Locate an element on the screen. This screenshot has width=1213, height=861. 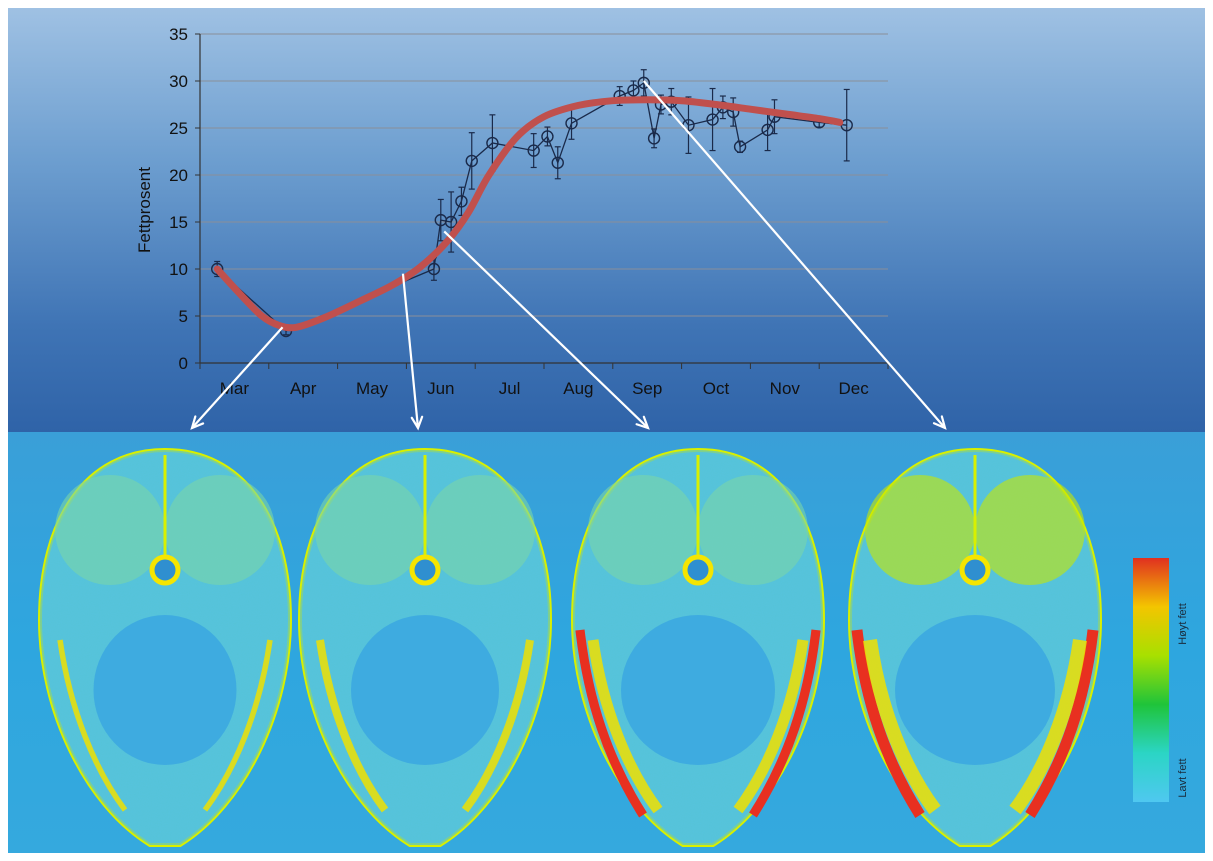
x-tick-label: Aug is located at coordinates (578, 388).